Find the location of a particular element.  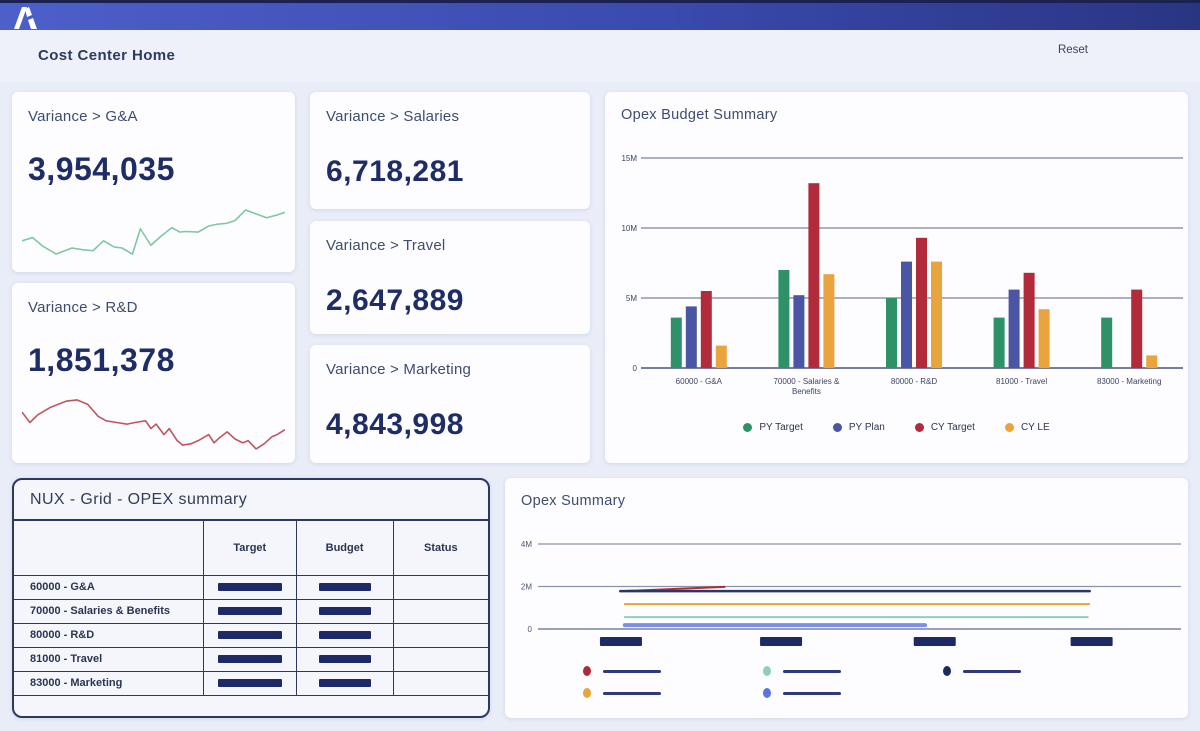

column-header-status: Status is located at coordinates (440, 548).